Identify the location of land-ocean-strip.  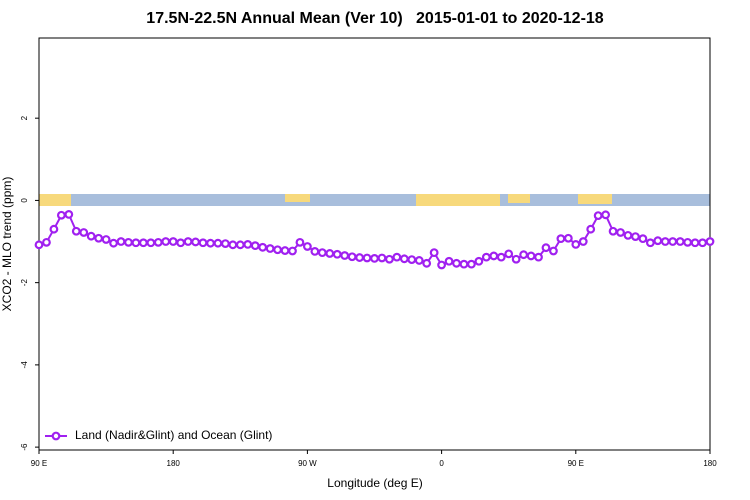
(374, 200).